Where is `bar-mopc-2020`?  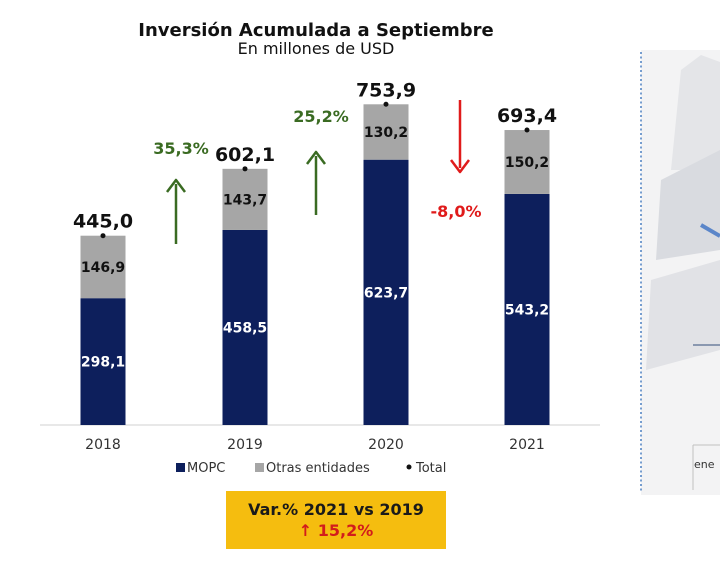 bar-mopc-2020 is located at coordinates (386, 292).